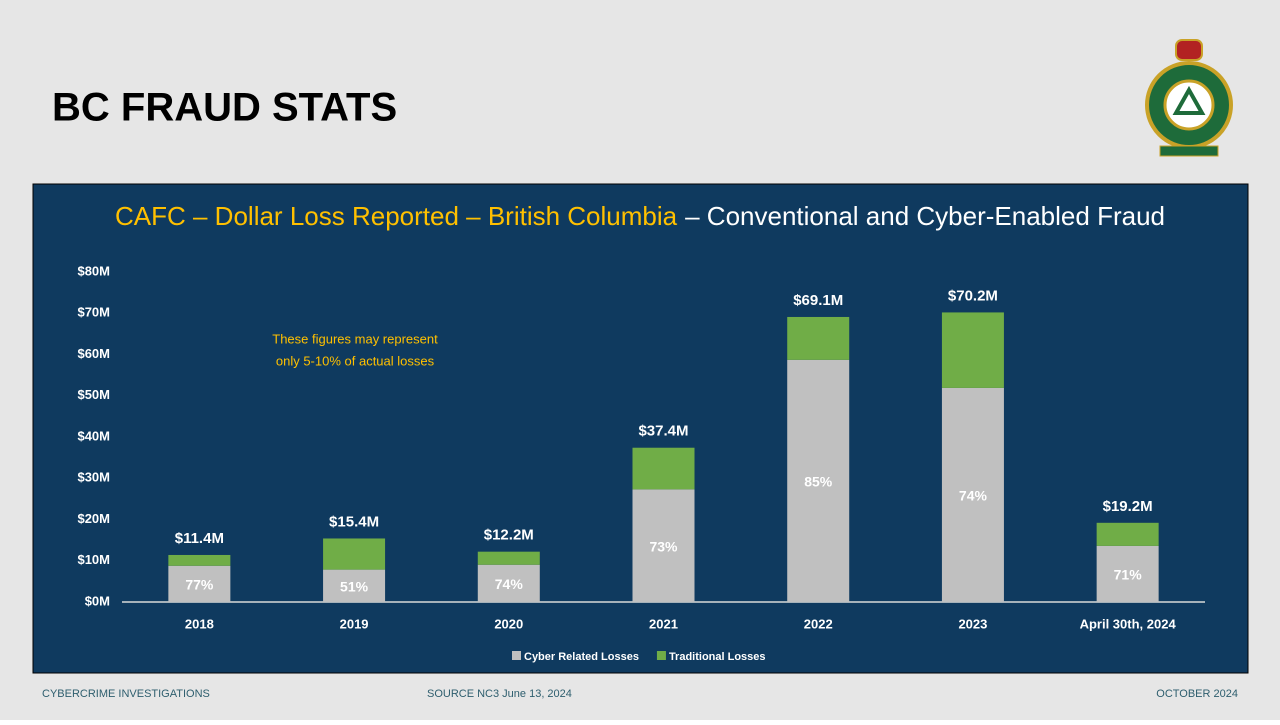  What do you see at coordinates (199, 623) in the screenshot?
I see `x-tick-label: 2018` at bounding box center [199, 623].